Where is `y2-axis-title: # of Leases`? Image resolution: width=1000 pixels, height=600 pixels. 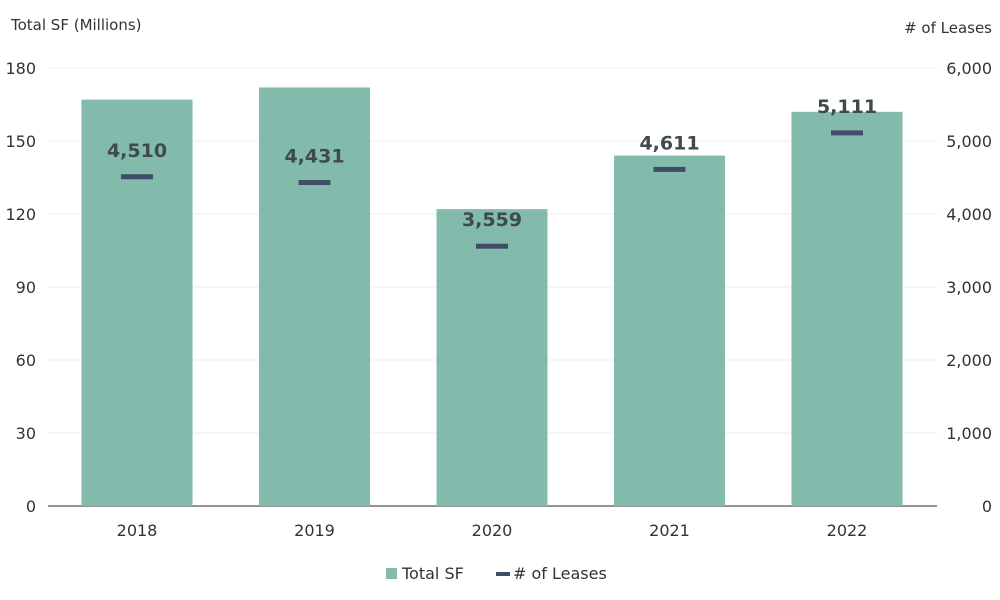
y2-axis-title: # of Leases is located at coordinates (948, 28).